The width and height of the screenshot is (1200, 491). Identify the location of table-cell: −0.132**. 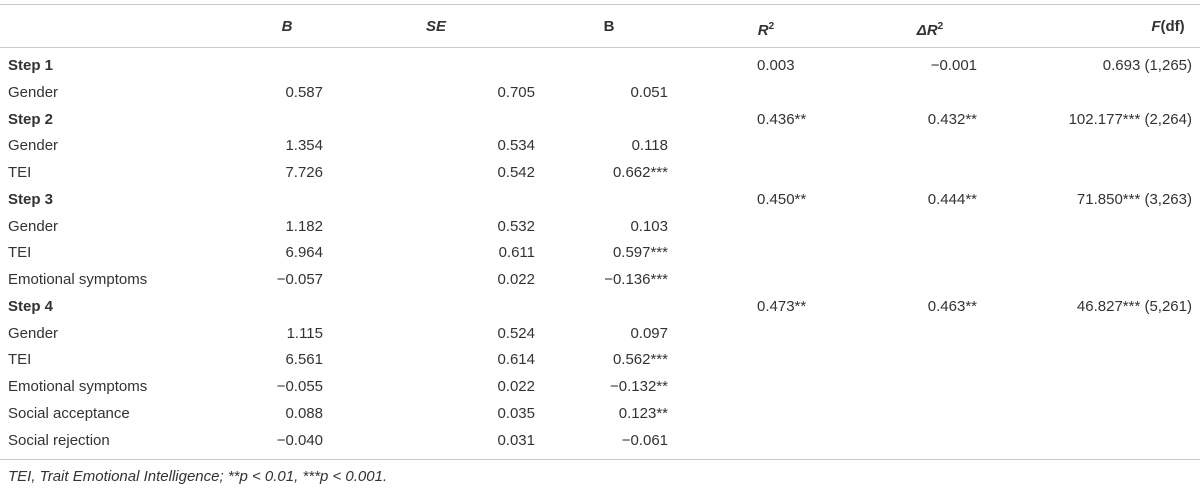
(639, 386).